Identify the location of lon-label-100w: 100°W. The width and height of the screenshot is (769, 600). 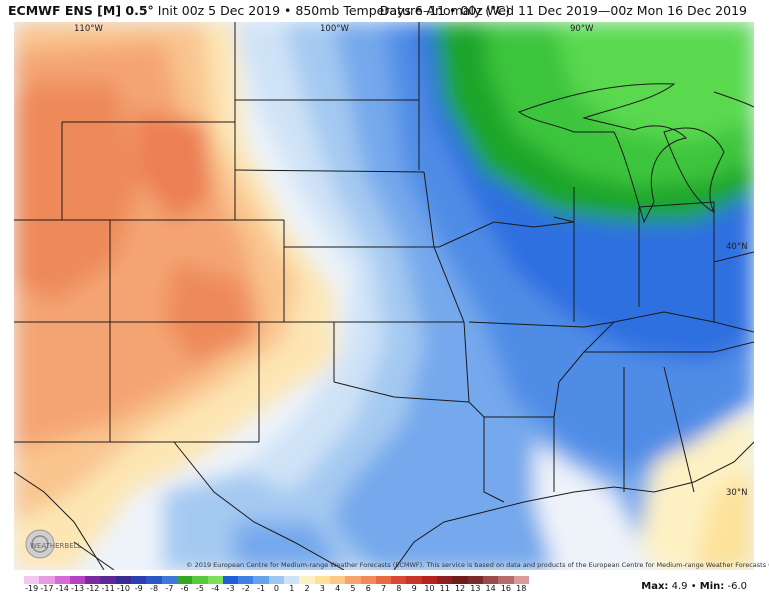
(334, 29).